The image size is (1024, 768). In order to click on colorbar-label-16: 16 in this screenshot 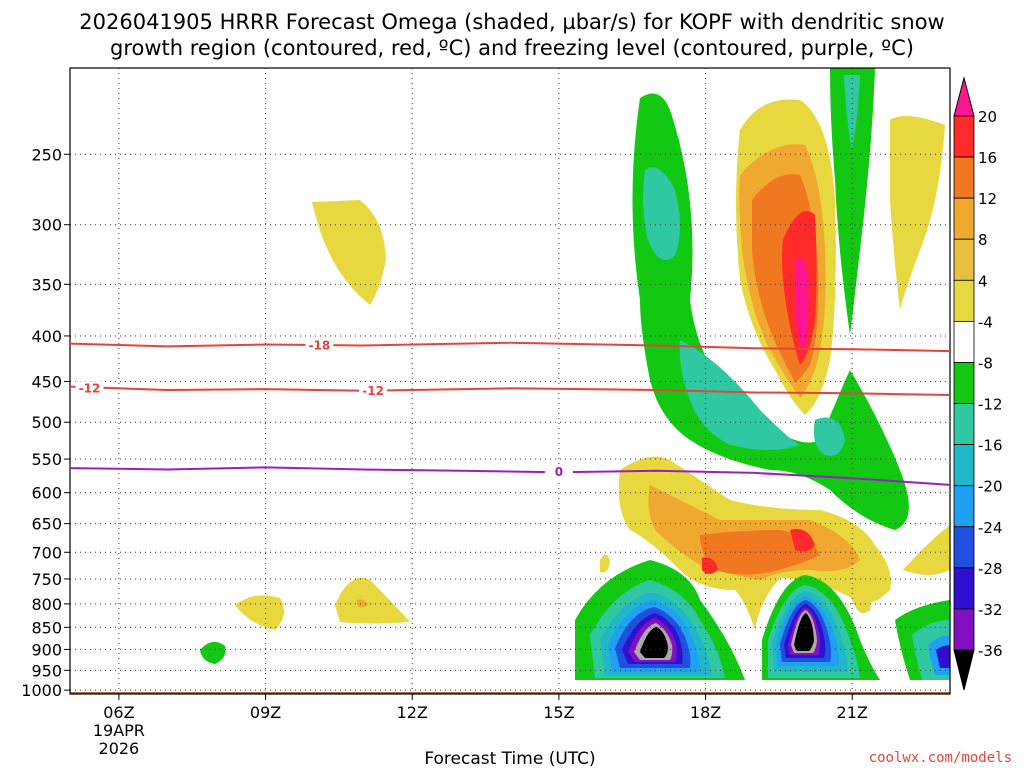, I will do `click(987, 158)`.